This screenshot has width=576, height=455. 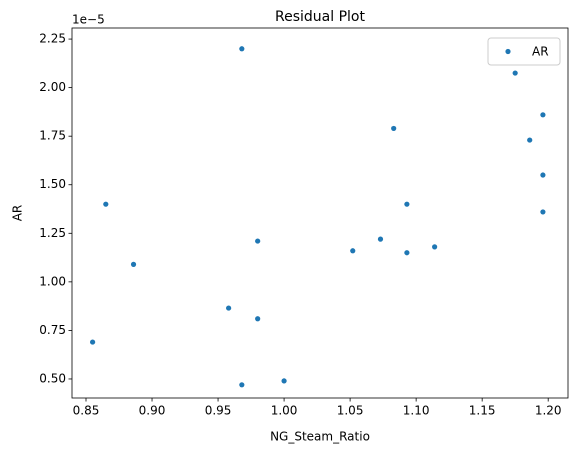 I want to click on x-tick-label: 0.95, so click(x=218, y=411).